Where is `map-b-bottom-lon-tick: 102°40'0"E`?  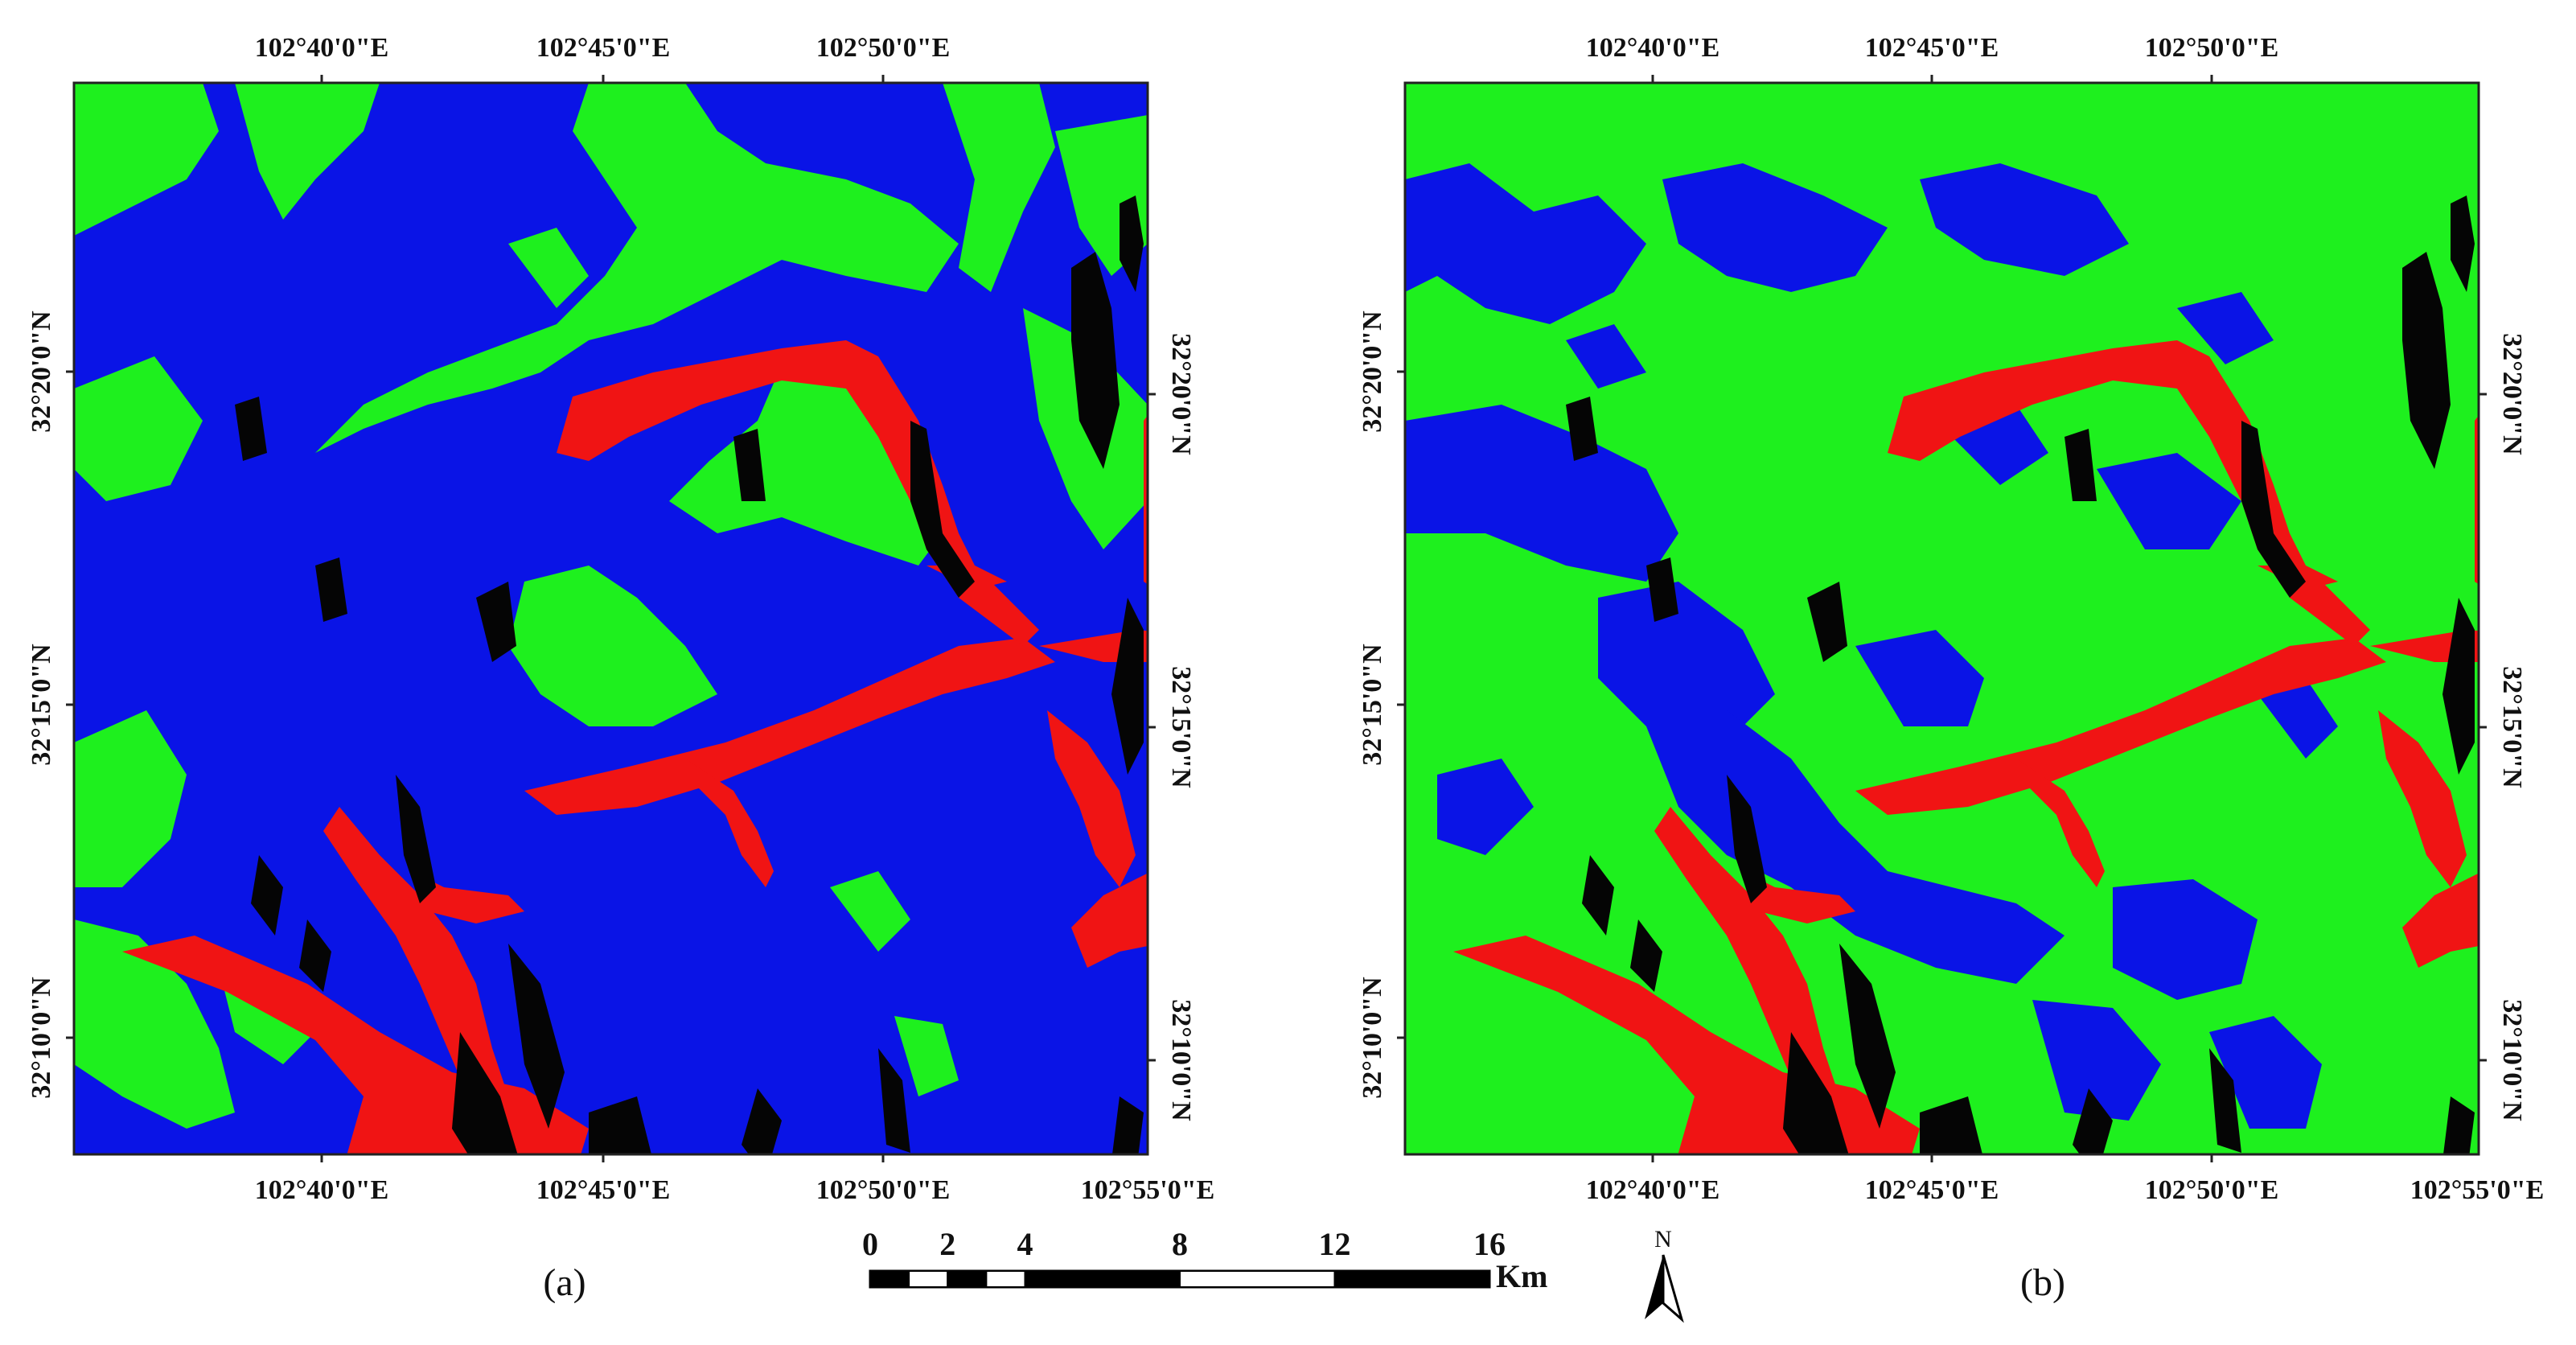
map-b-bottom-lon-tick: 102°40'0"E is located at coordinates (1653, 1190).